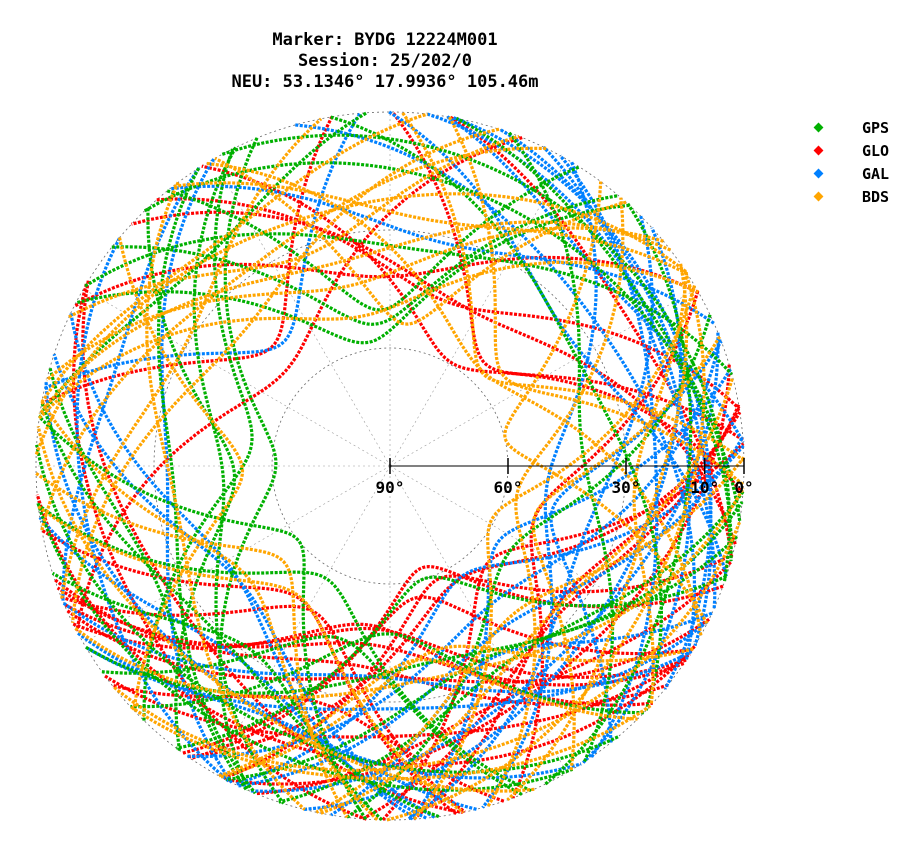 The height and width of the screenshot is (860, 920). Describe the element at coordinates (626, 487) in the screenshot. I see `tick-label-30: 30°` at that location.